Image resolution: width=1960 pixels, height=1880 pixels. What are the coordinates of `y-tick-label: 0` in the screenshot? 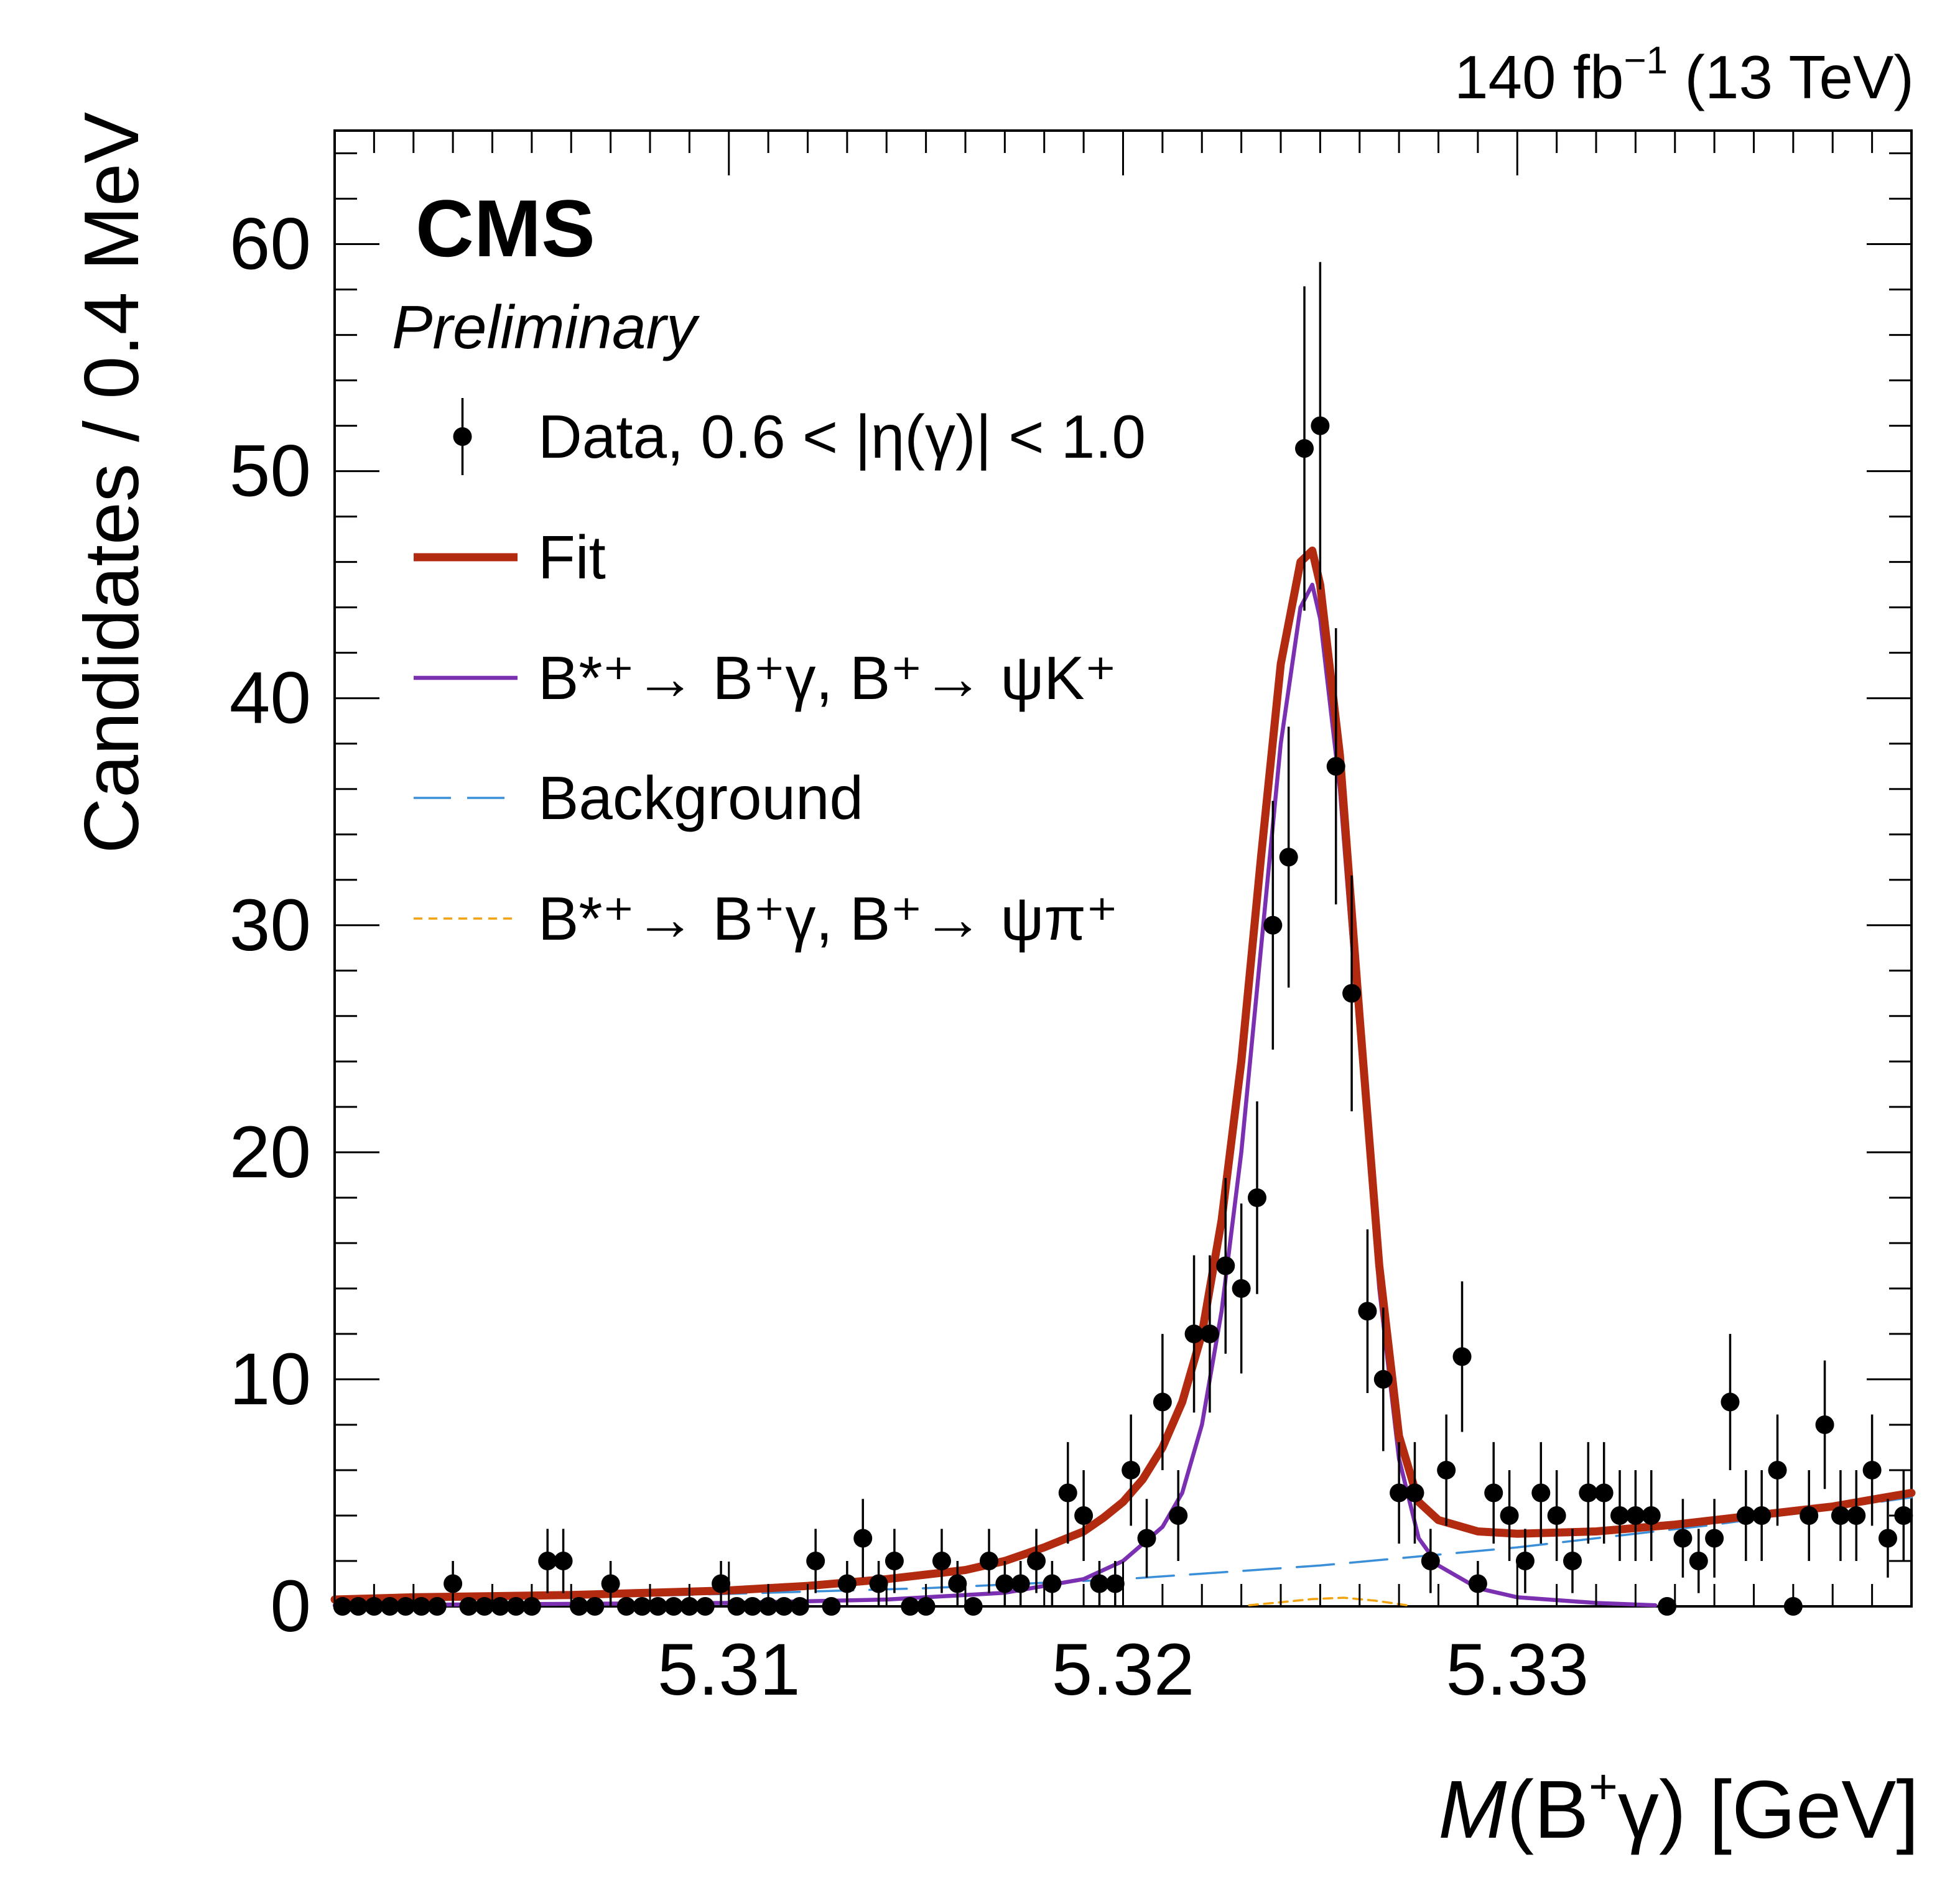 It's located at (290, 1606).